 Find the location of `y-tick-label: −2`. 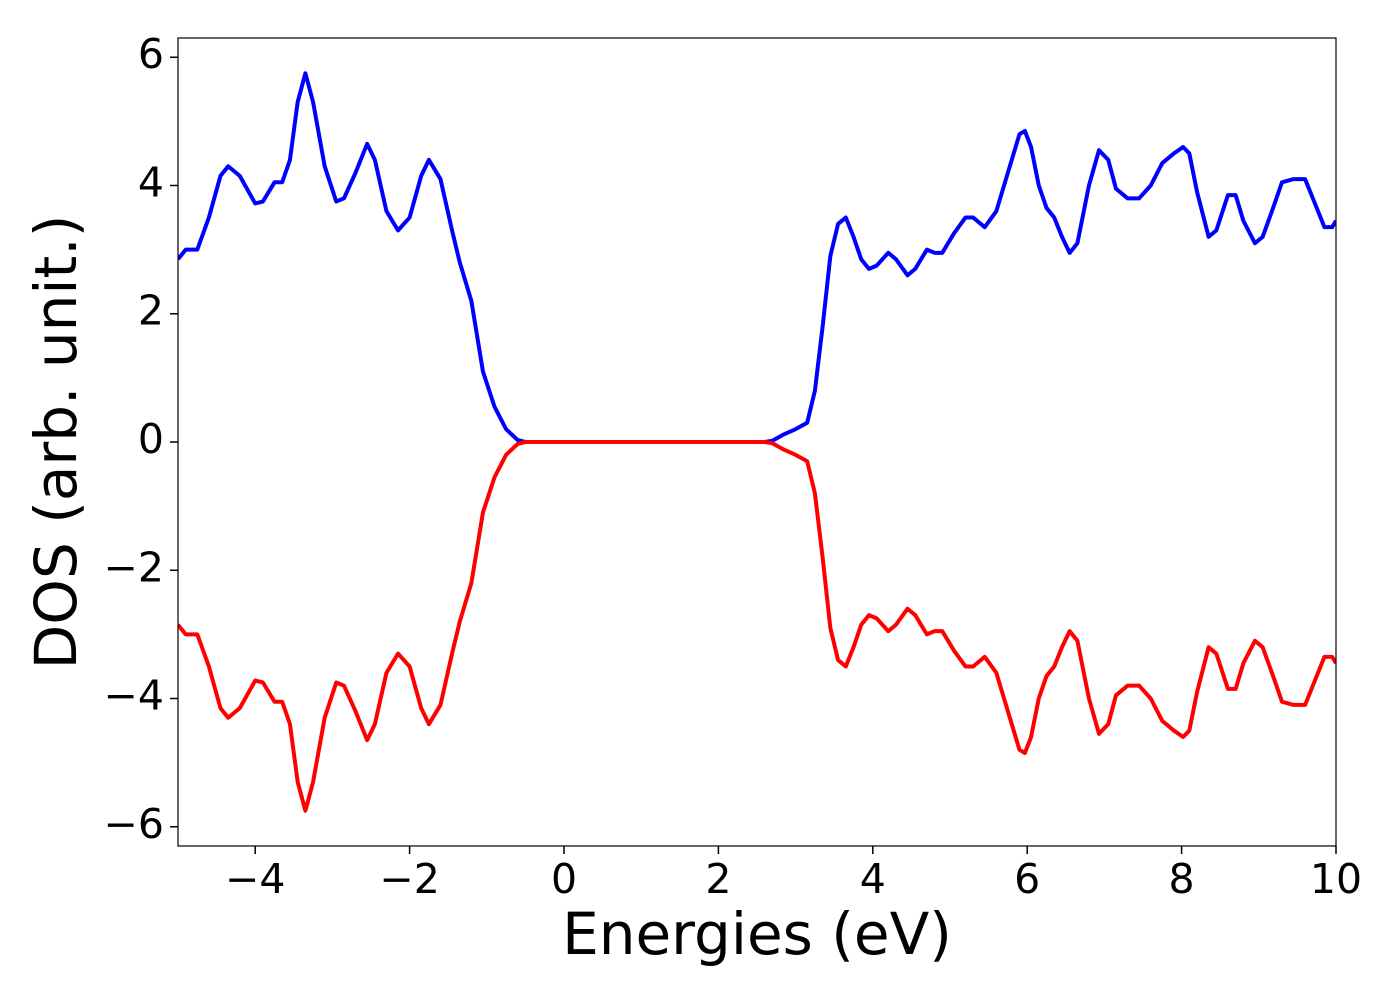

y-tick-label: −2 is located at coordinates (134, 567).